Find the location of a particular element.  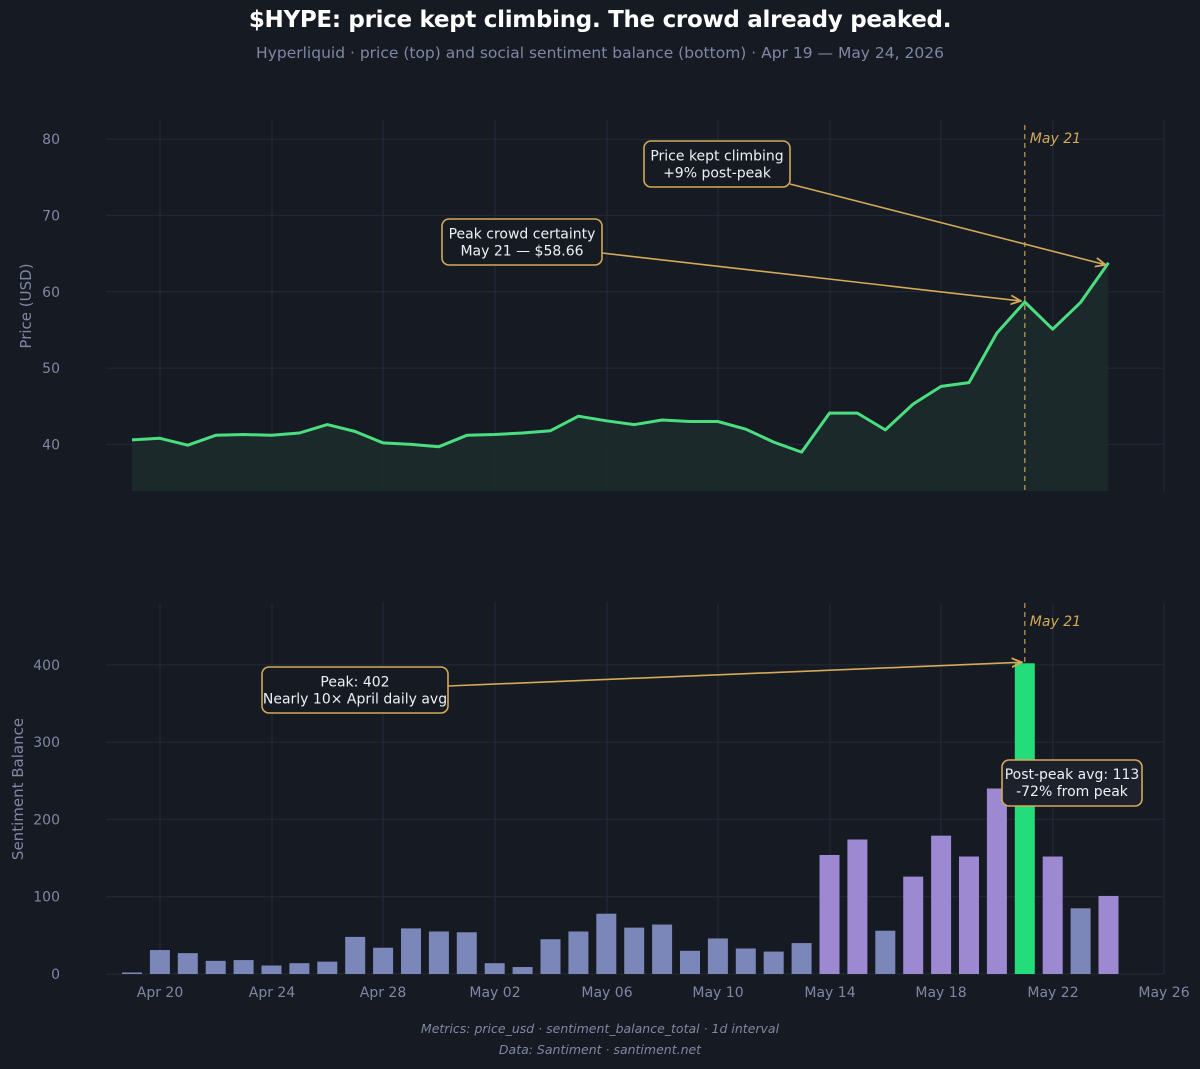

x-tick-label: May 02 is located at coordinates (494, 993).